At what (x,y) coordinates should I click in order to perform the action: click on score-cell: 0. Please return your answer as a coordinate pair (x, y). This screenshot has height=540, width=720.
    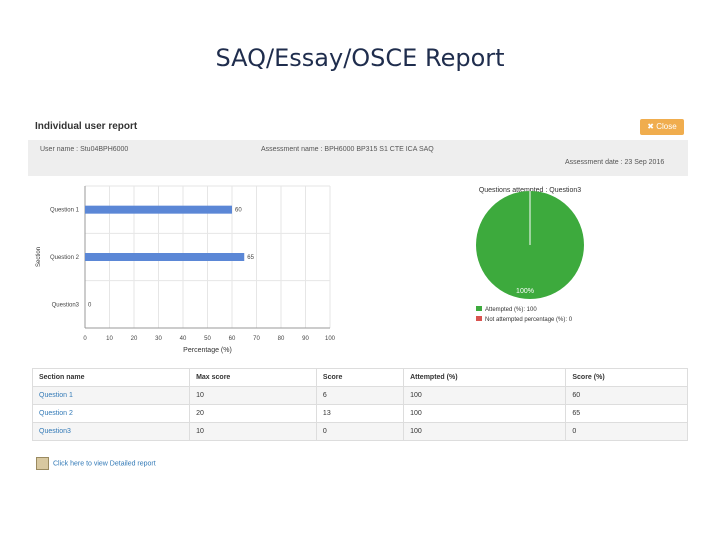
    Looking at the image, I should click on (360, 431).